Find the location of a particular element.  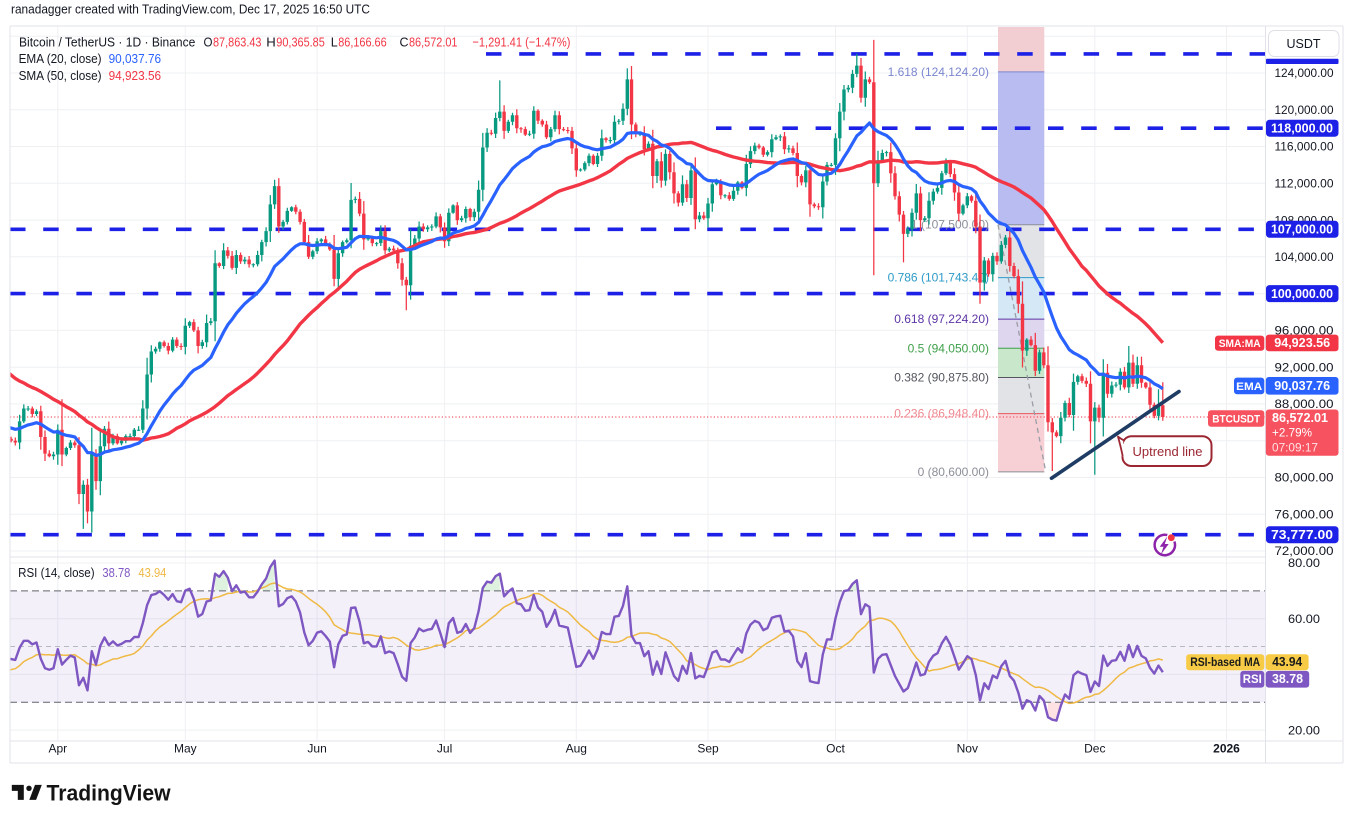

svg-text: C is located at coordinates (404, 42).